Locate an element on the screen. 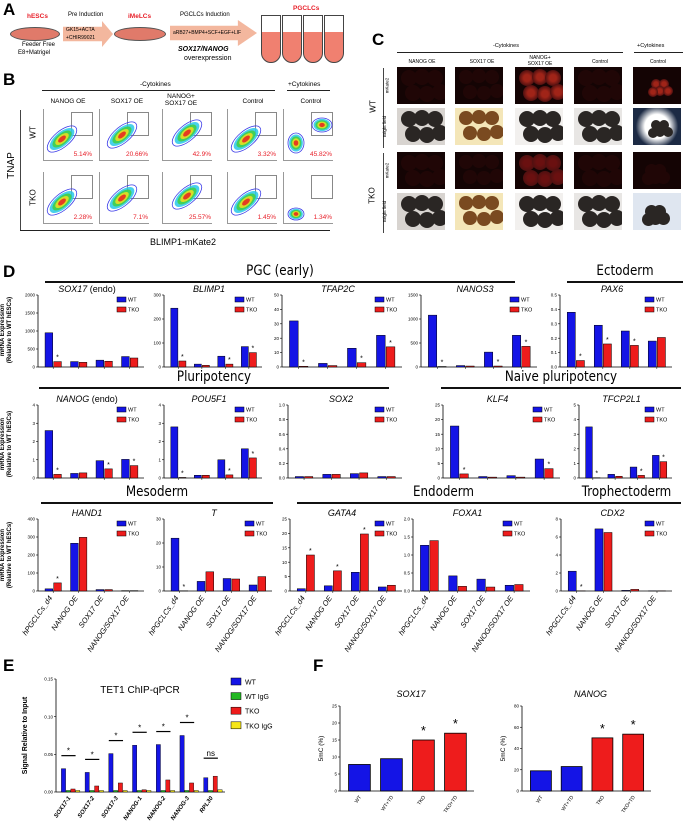 The width and height of the screenshot is (685, 824). pgclcs-induction-label: PGCLCs Induction is located at coordinates (205, 15).